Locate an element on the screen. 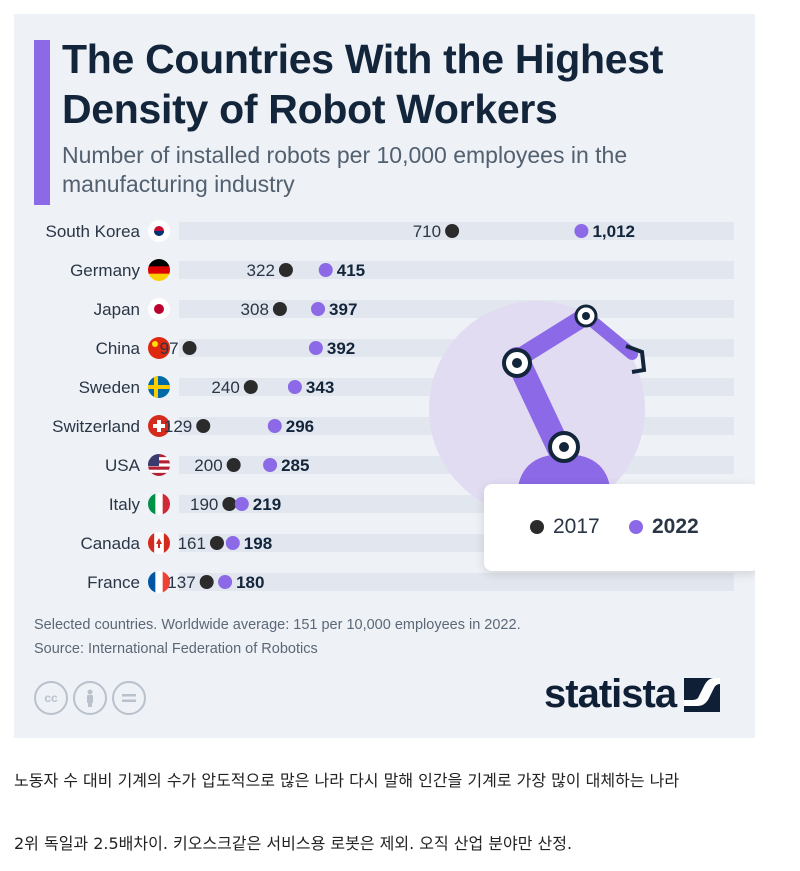 The width and height of the screenshot is (800, 871). value-label-2022: 397 is located at coordinates (343, 309).